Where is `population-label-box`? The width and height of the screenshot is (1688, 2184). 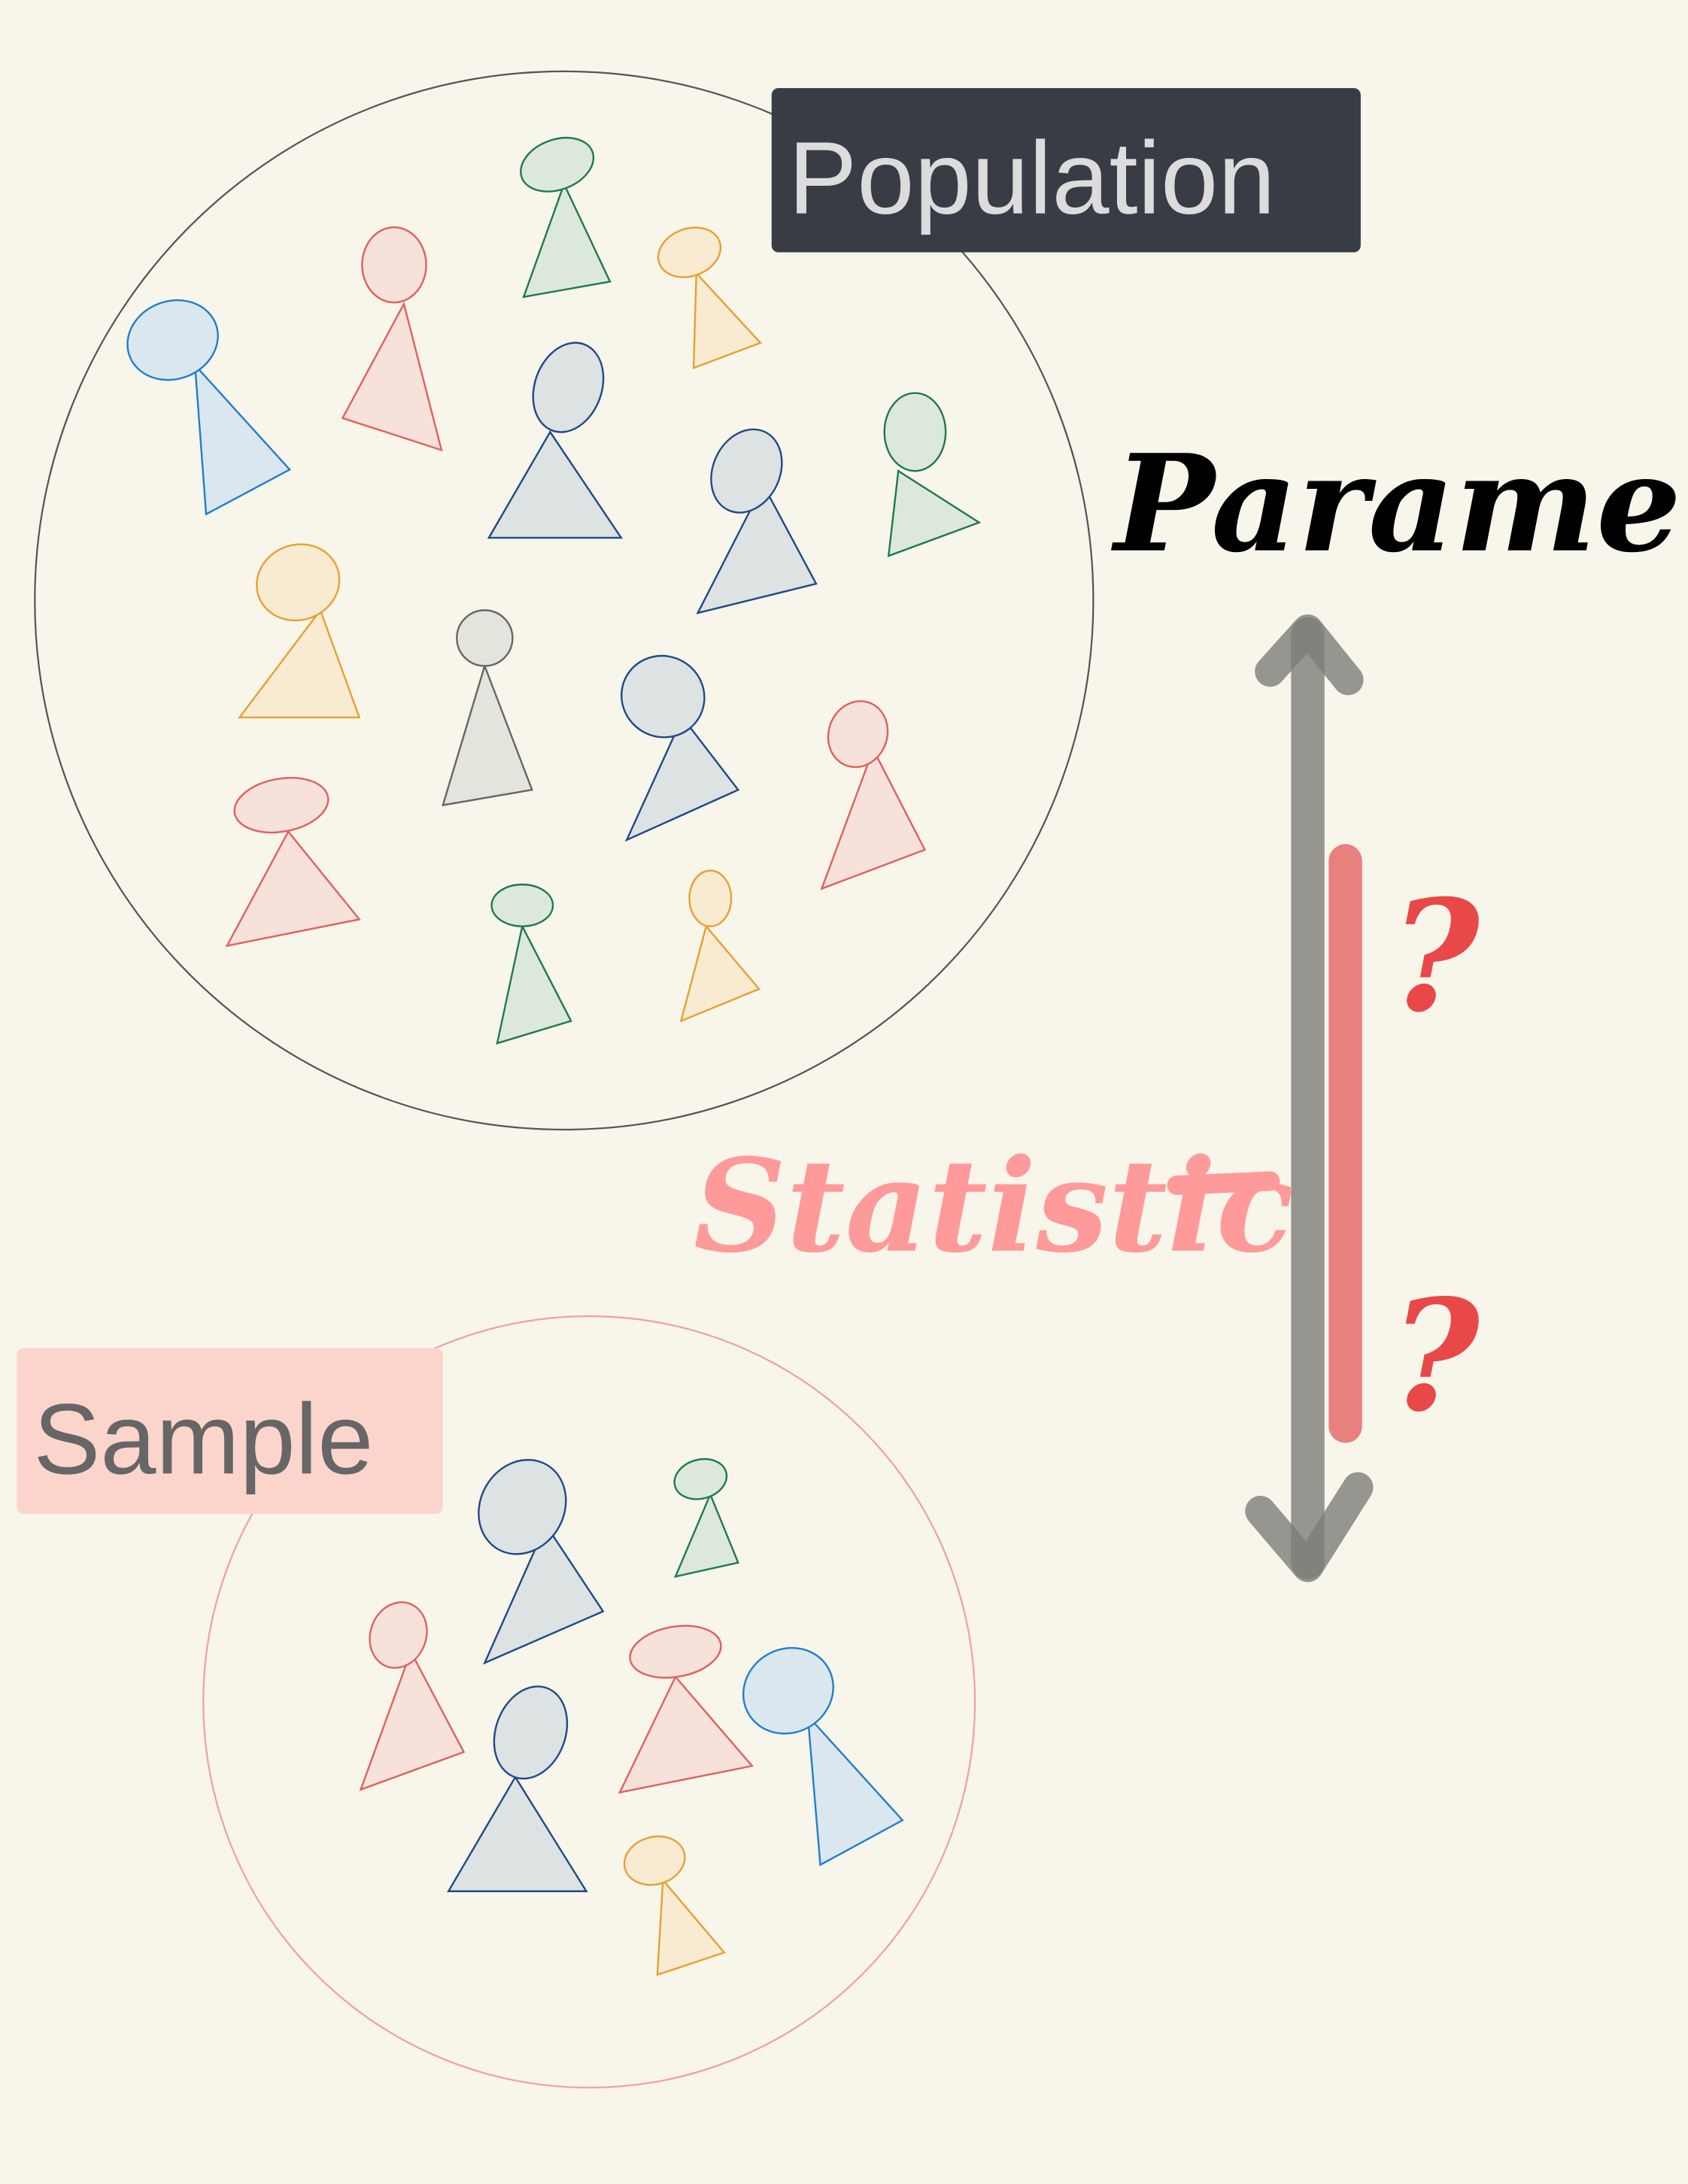
population-label-box is located at coordinates (1066, 170).